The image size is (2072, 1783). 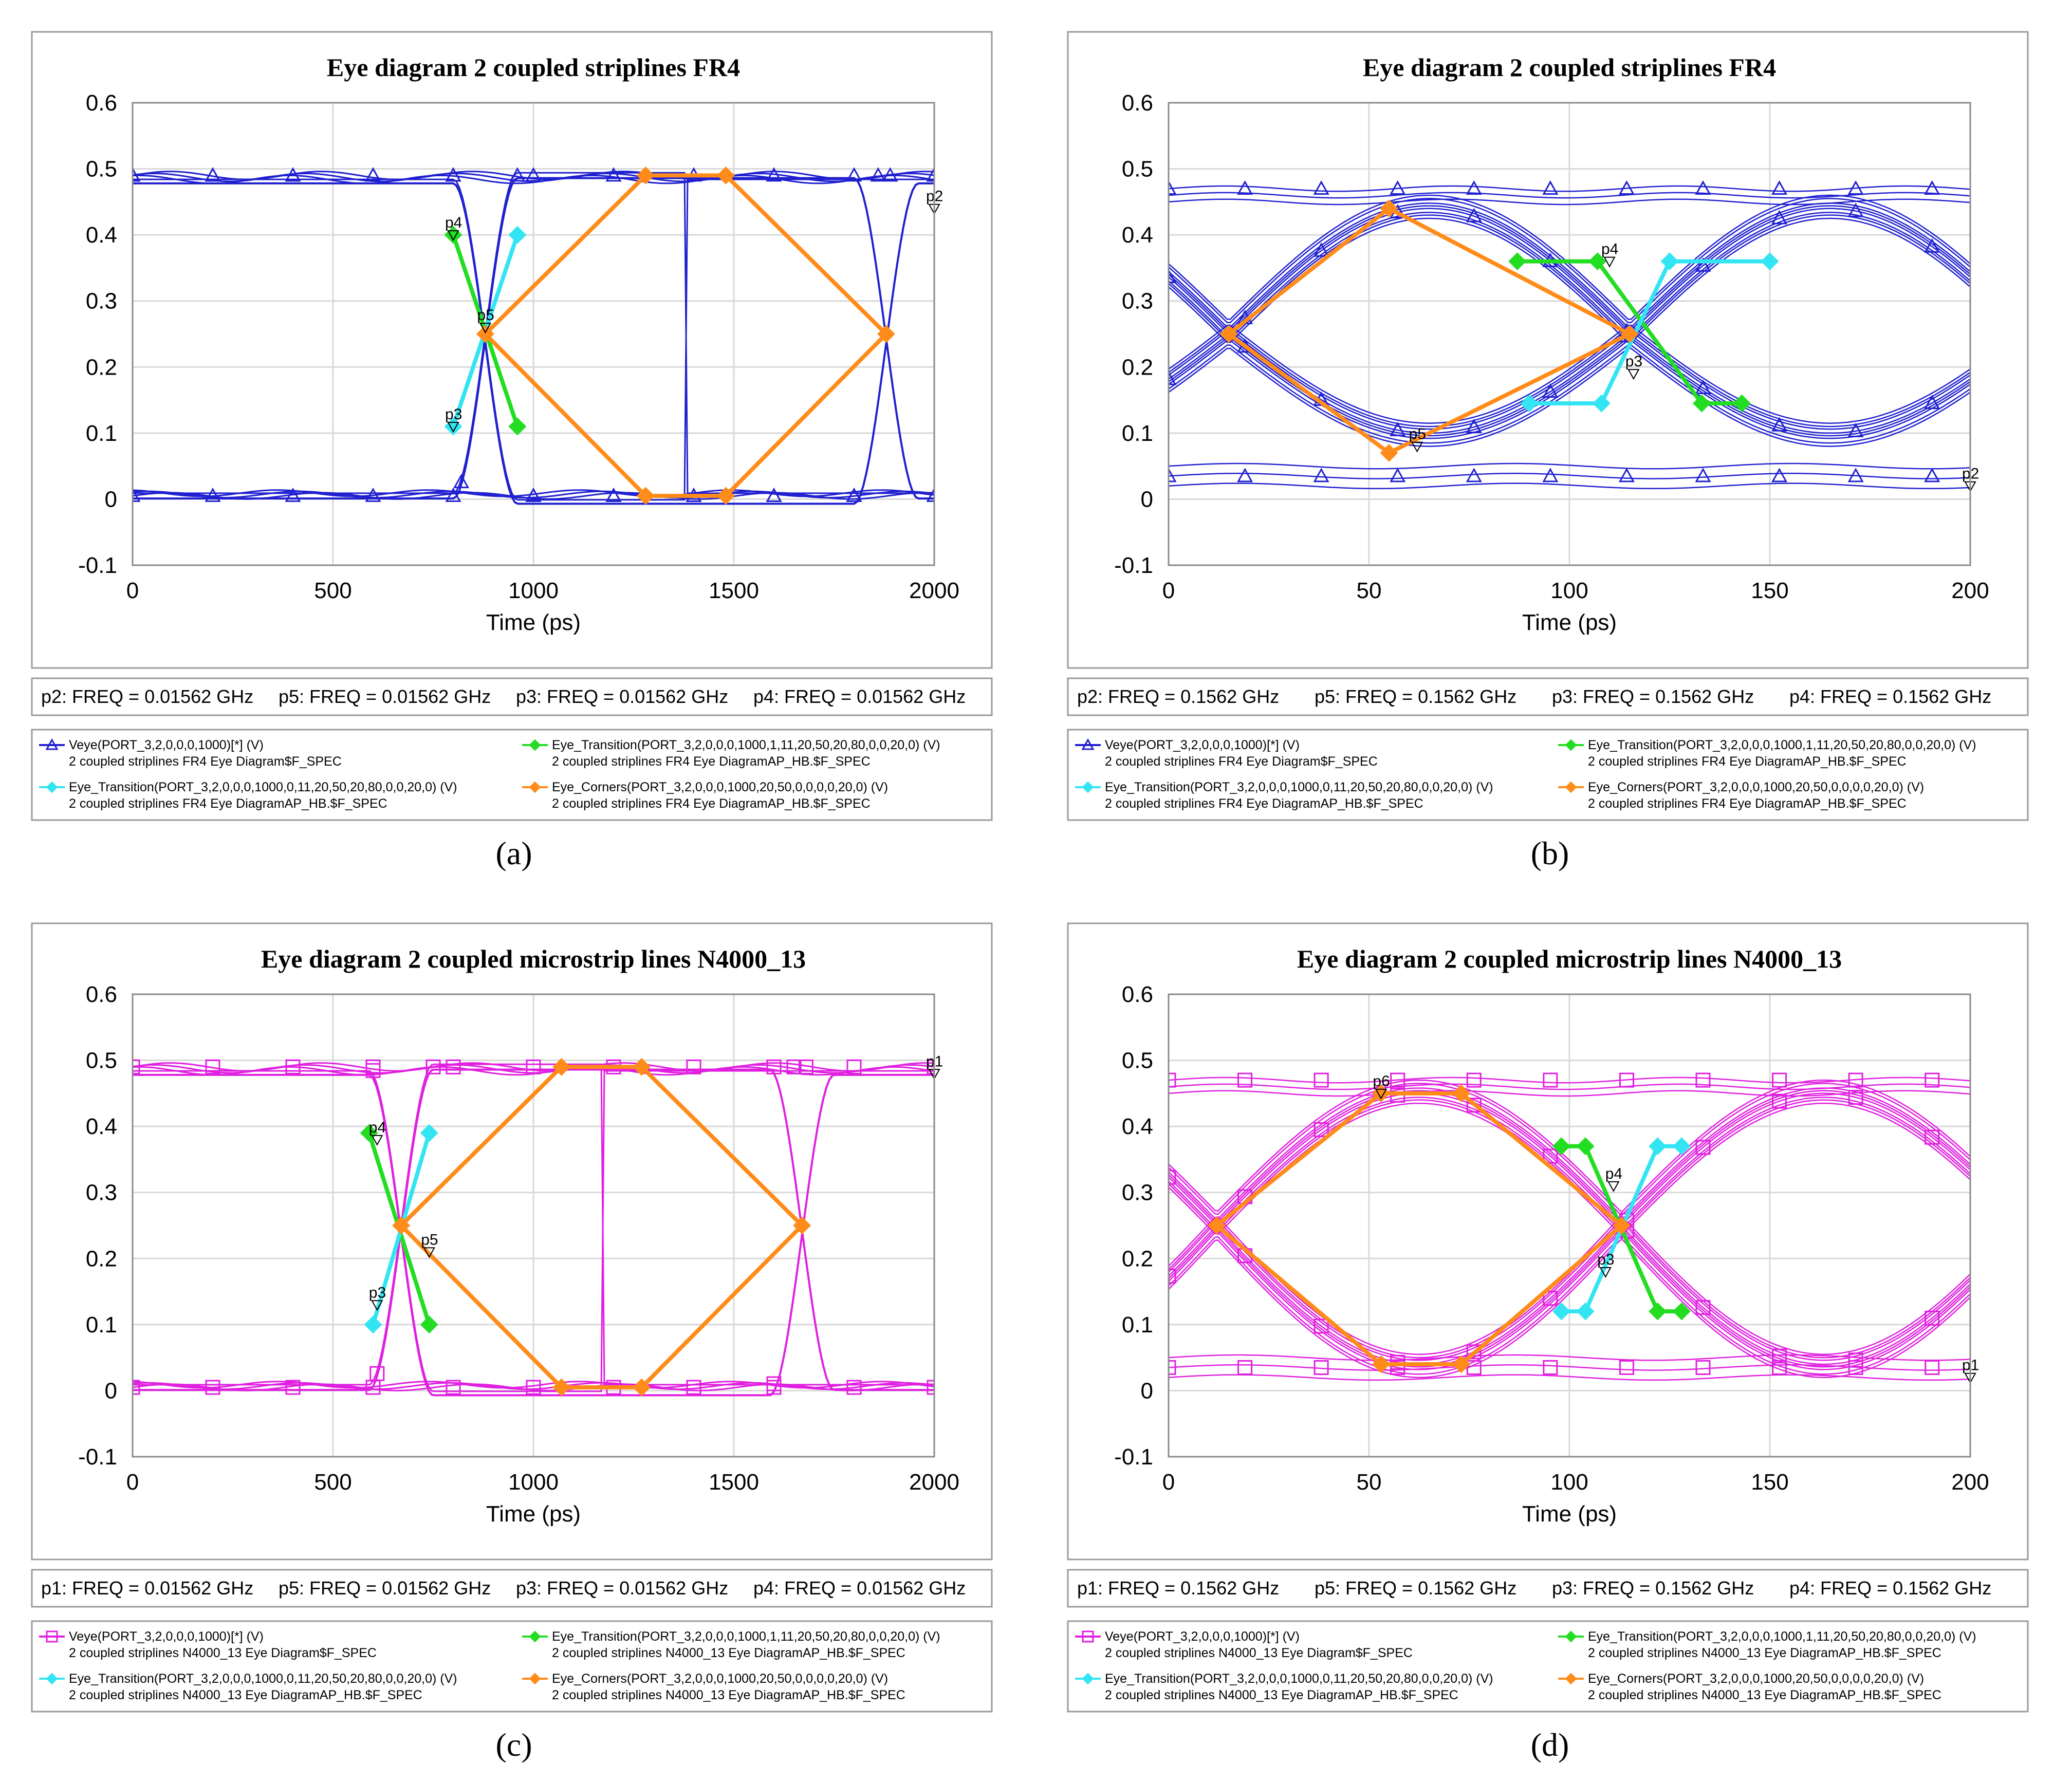 What do you see at coordinates (512, 1667) in the screenshot?
I see `legend-box` at bounding box center [512, 1667].